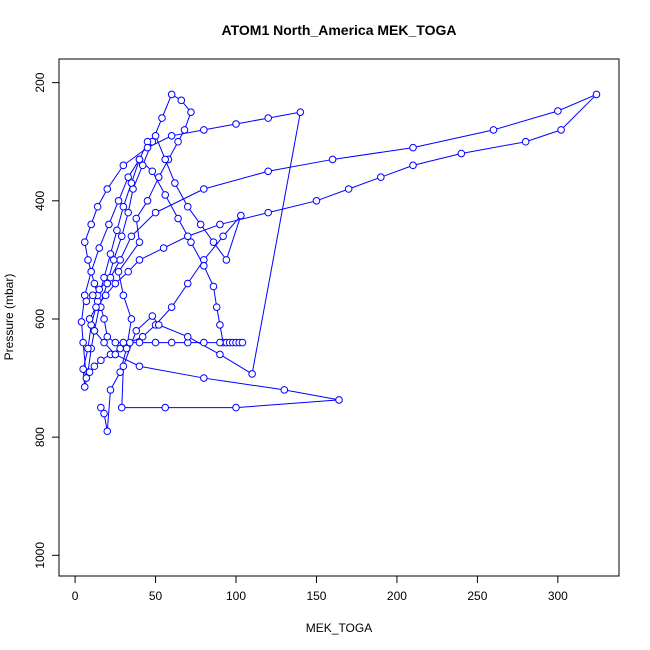 The image size is (650, 650). Describe the element at coordinates (316, 596) in the screenshot. I see `x-tick-label: 150` at that location.